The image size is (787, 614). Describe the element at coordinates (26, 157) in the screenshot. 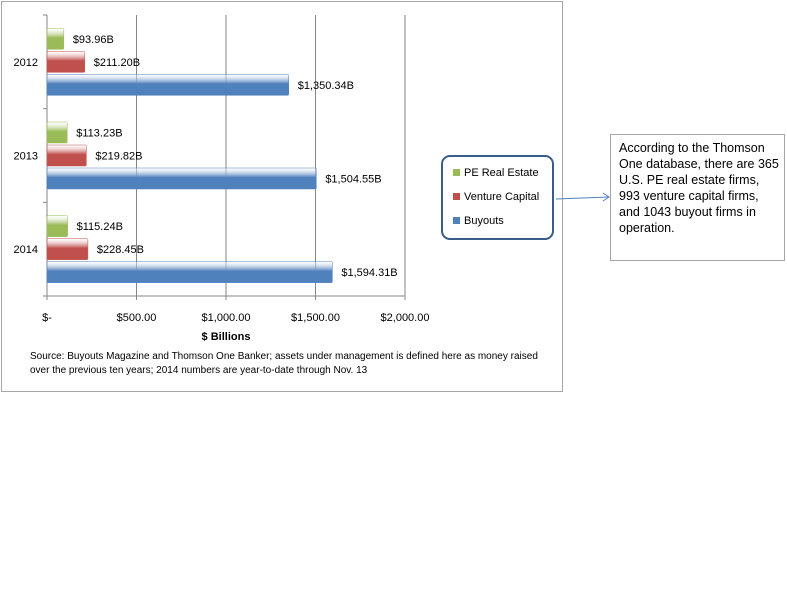

I see `y-category-label: 2013` at that location.